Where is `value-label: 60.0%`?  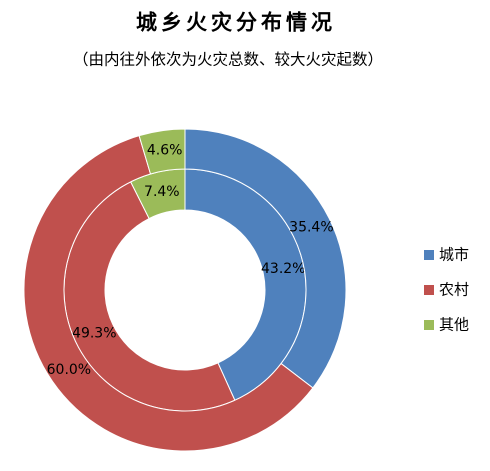 value-label: 60.0% is located at coordinates (69, 370).